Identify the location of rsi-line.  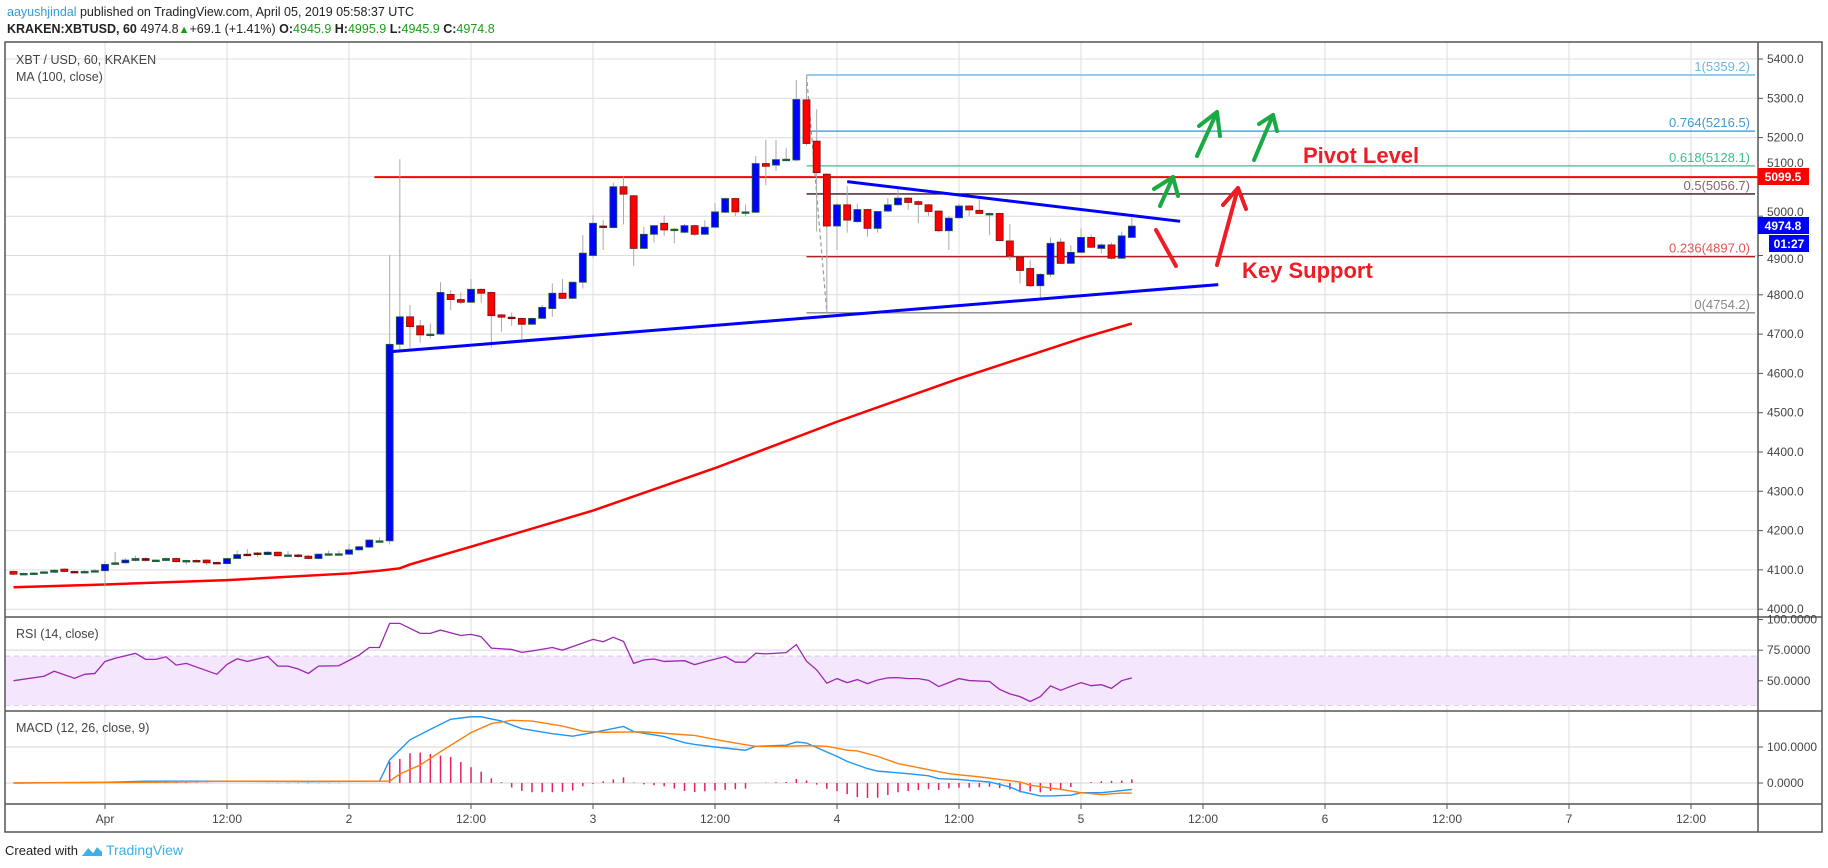
(573, 662).